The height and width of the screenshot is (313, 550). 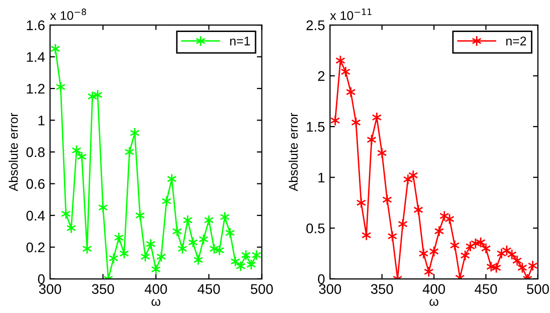 I want to click on y-tick-label: 1.5, so click(x=315, y=127).